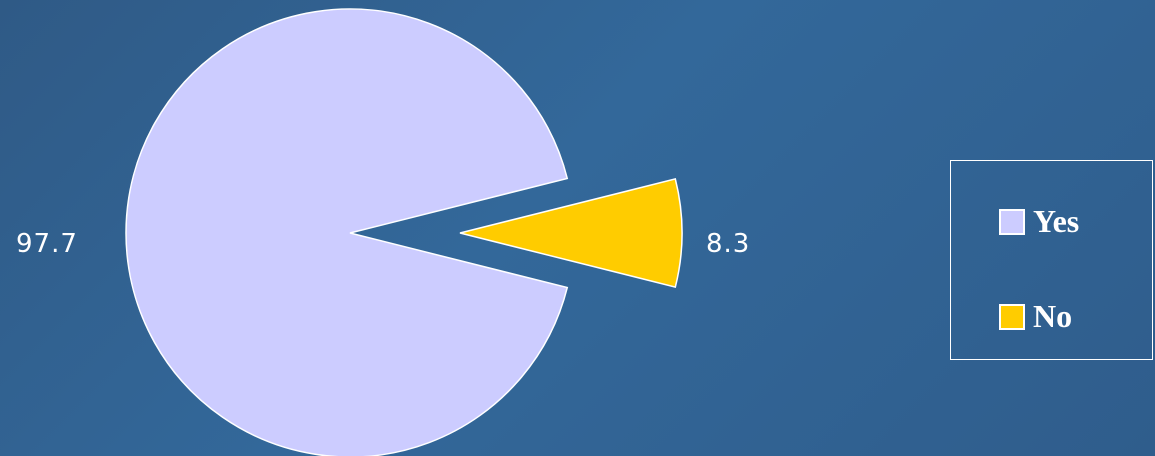 The height and width of the screenshot is (456, 1155). I want to click on legend-item-no: No, so click(1035, 316).